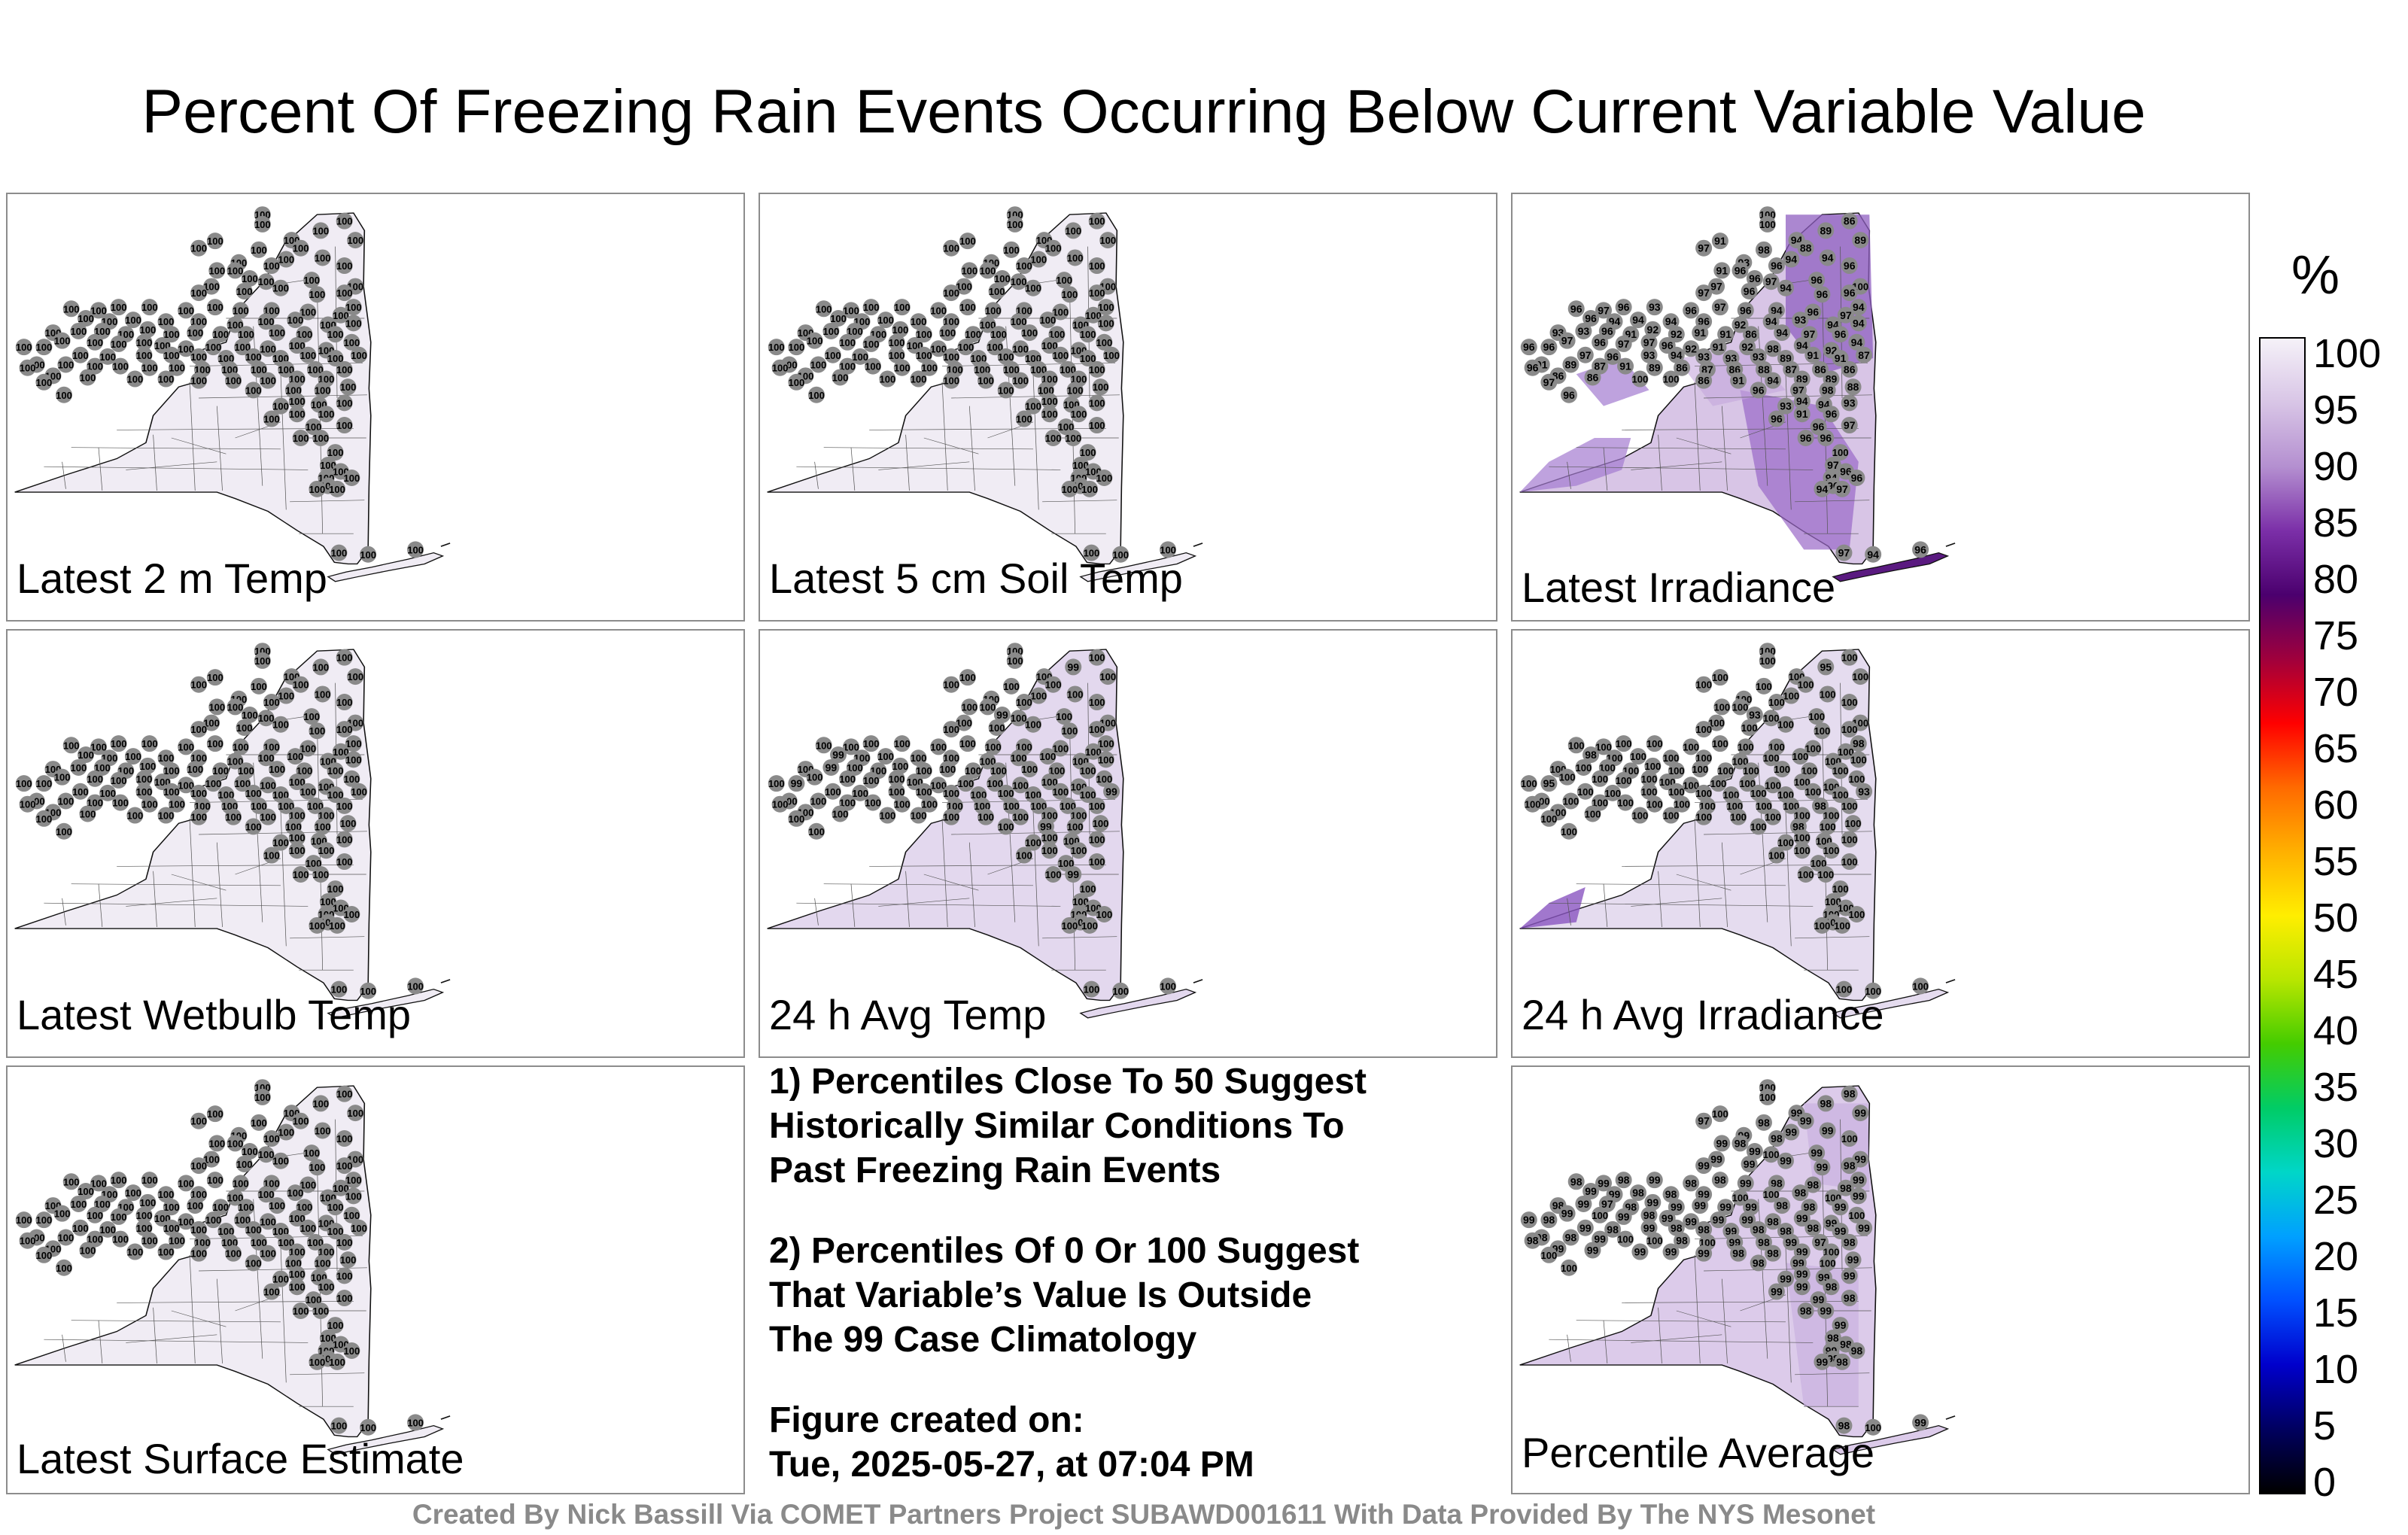  I want to click on station-marker: 98, so click(1763, 1242).